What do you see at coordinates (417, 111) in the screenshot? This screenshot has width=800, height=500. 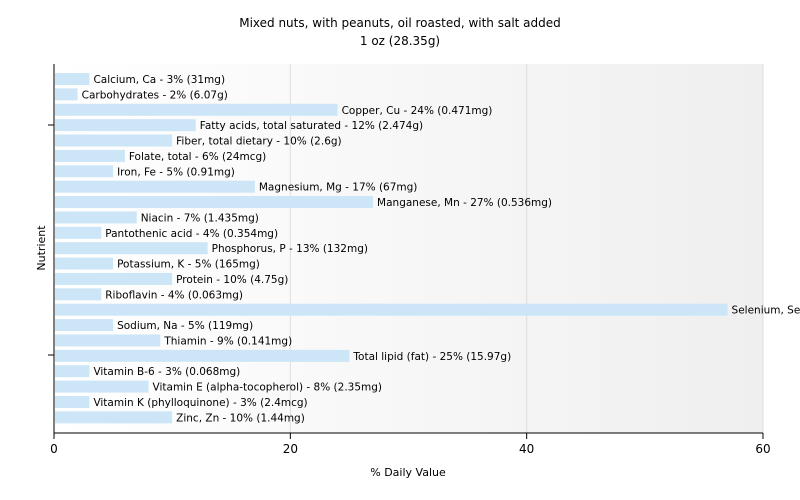 I see `bar-label: Copper, Cu - 24% (0.471mg)` at bounding box center [417, 111].